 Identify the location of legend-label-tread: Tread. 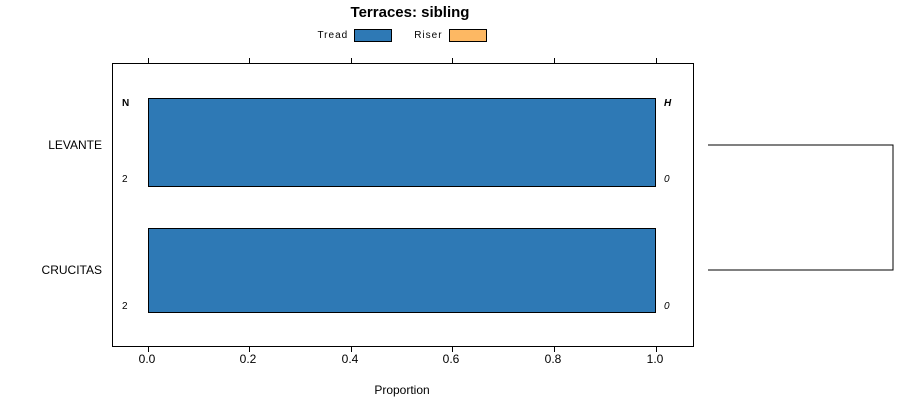
(333, 35).